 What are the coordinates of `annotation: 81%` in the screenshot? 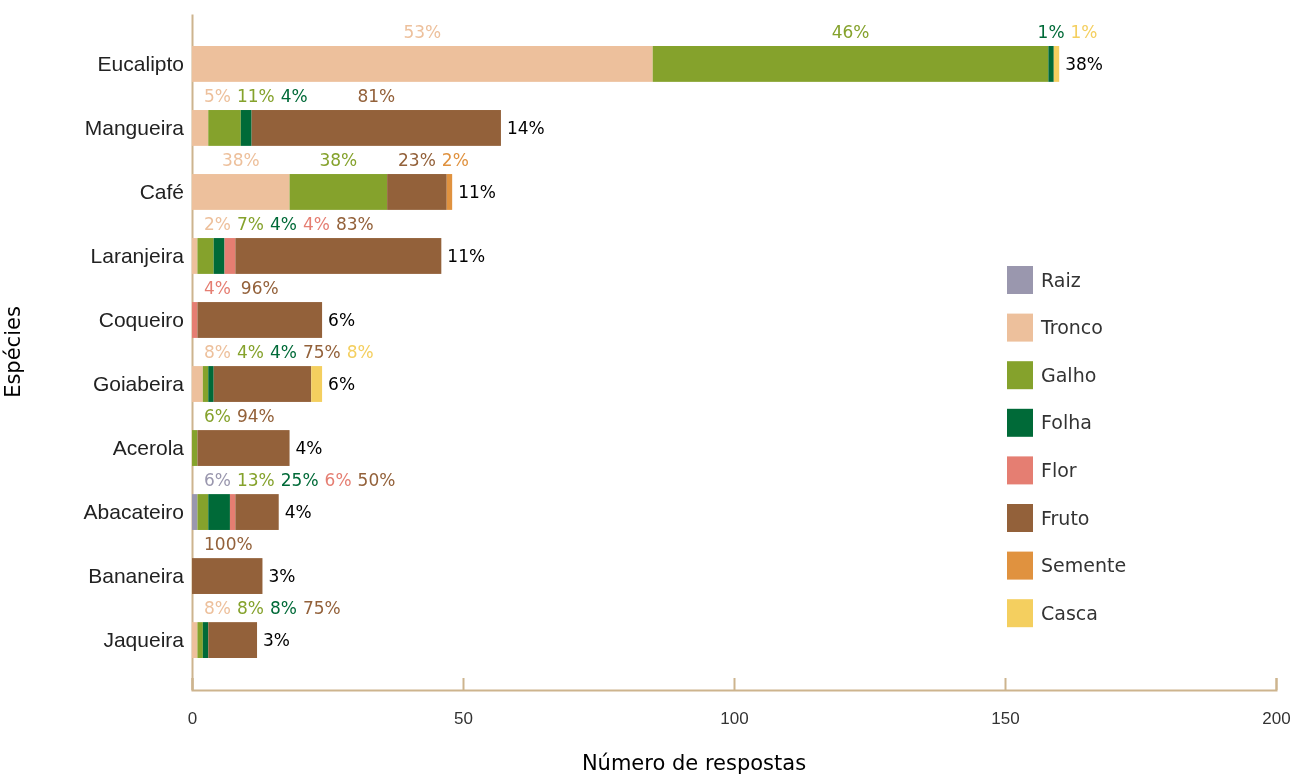 It's located at (376, 96).